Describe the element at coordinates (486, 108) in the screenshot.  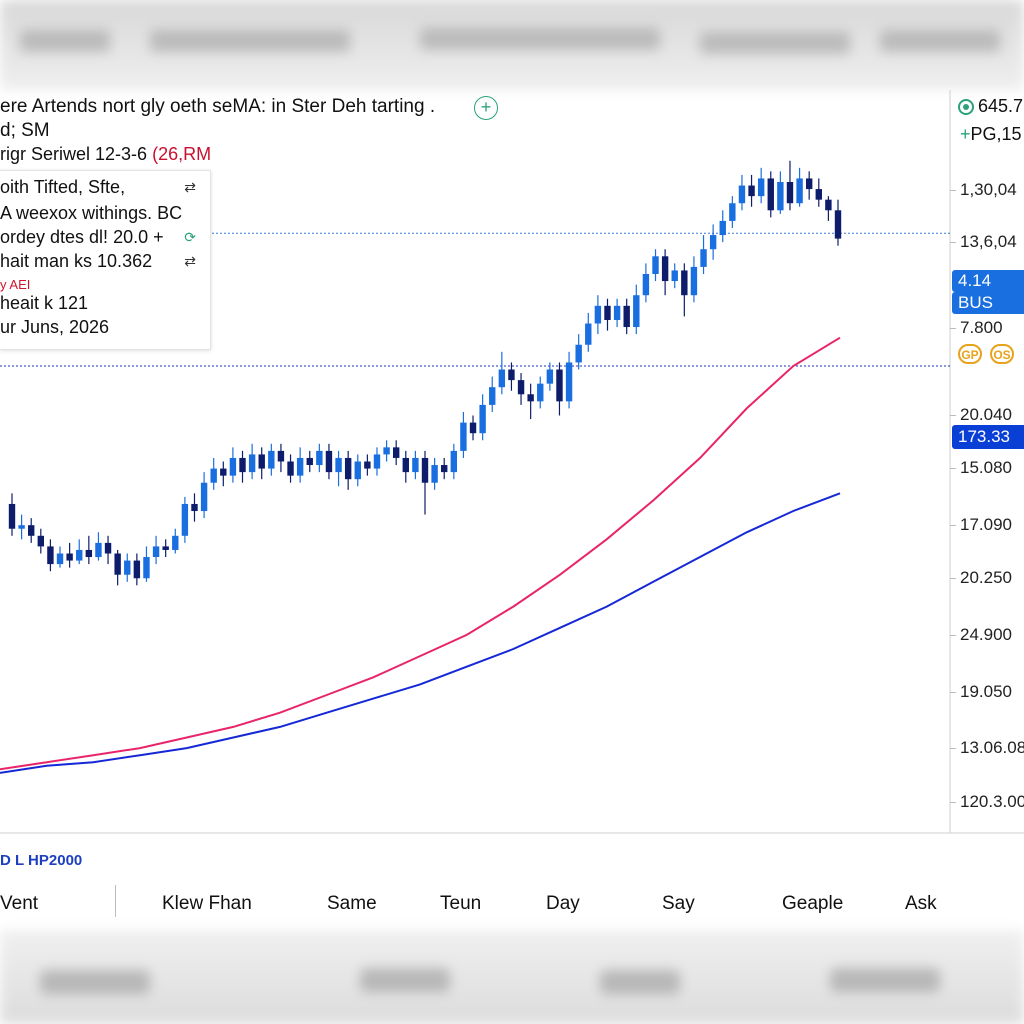
I see `plus-circle-icon: +` at that location.